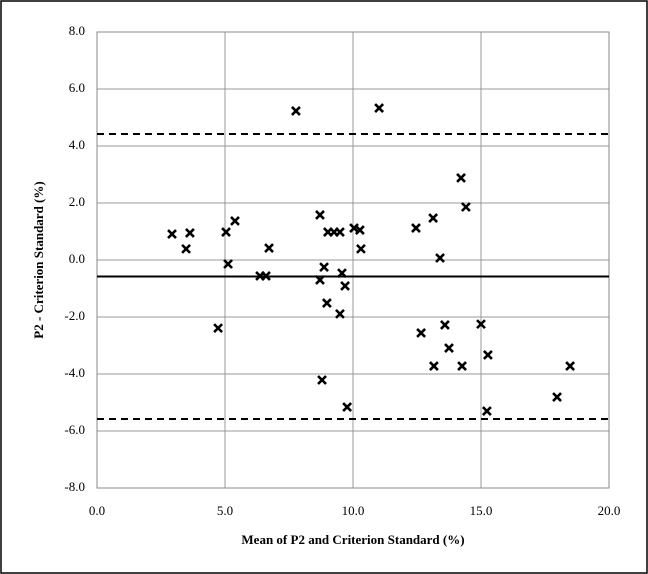  What do you see at coordinates (74, 315) in the screenshot?
I see `y-tick-label: -2.0` at bounding box center [74, 315].